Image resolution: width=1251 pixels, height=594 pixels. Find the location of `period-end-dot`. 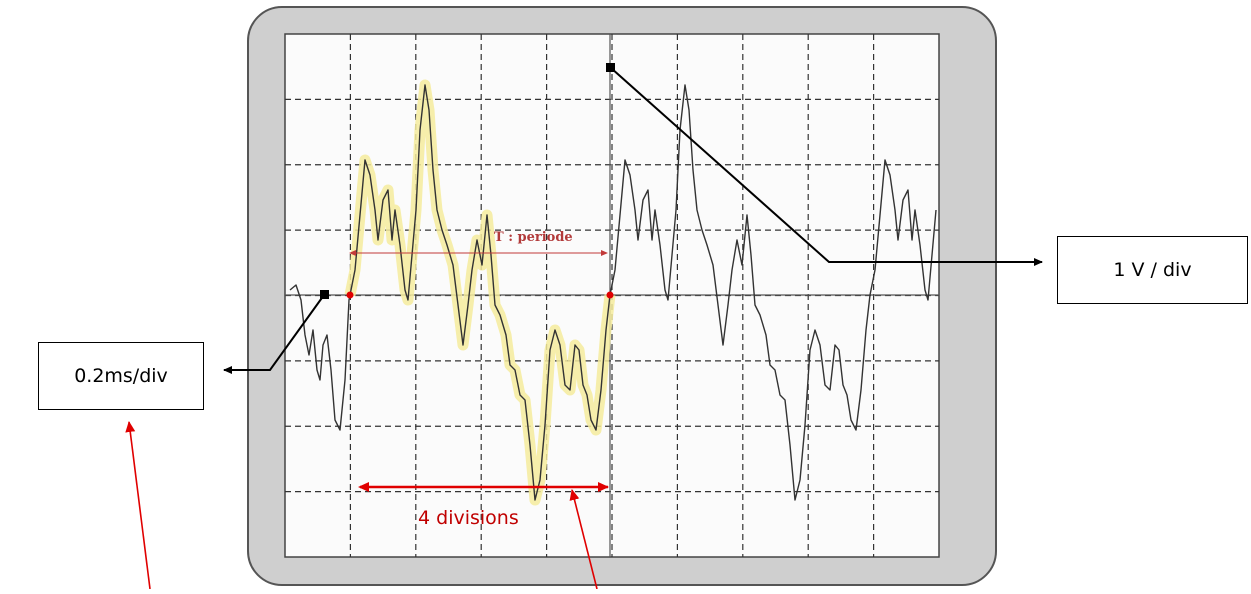

period-end-dot is located at coordinates (610, 295).